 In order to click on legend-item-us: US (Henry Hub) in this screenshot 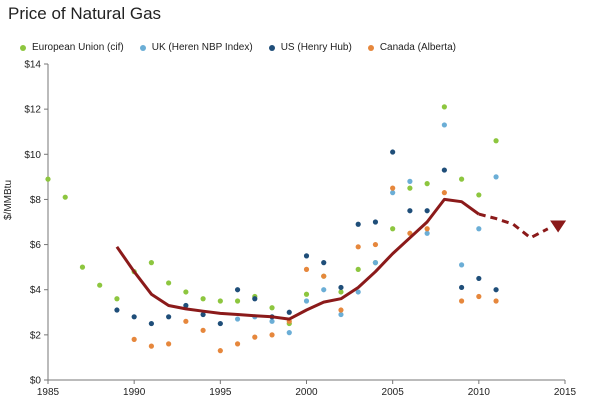, I will do `click(310, 47)`.